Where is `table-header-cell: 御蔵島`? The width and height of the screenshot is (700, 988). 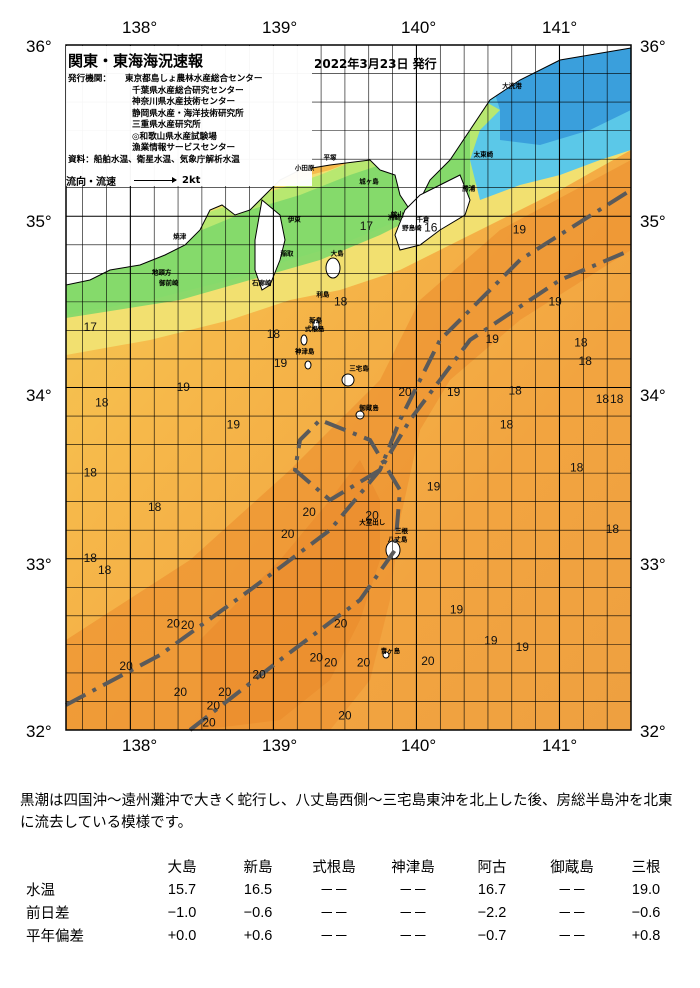
table-header-cell: 御蔵島 is located at coordinates (572, 867).